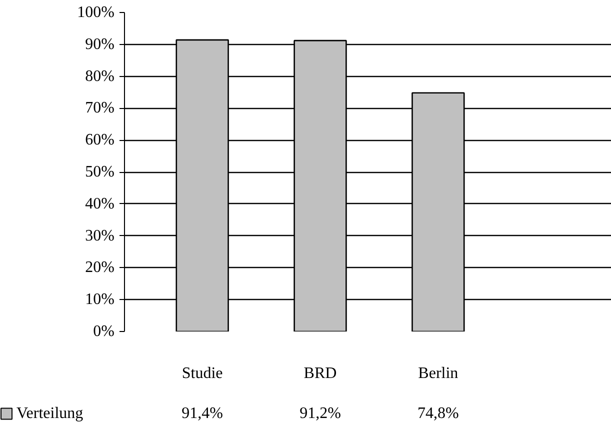 This screenshot has height=438, width=611. Describe the element at coordinates (438, 373) in the screenshot. I see `x-tick-label: Berlin` at that location.